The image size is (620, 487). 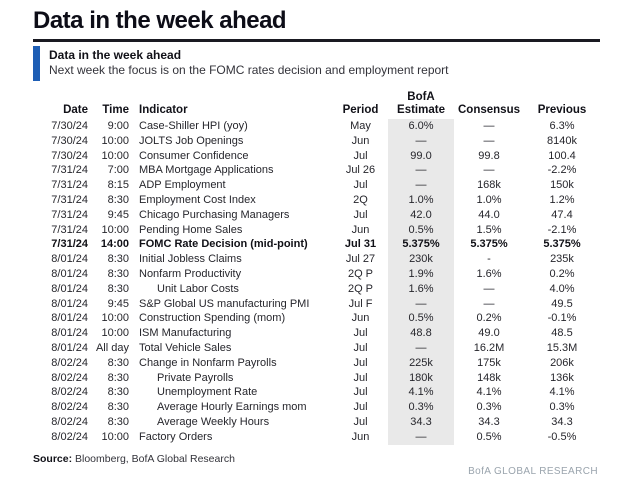 I want to click on cell-previous: 150k, so click(x=562, y=185).